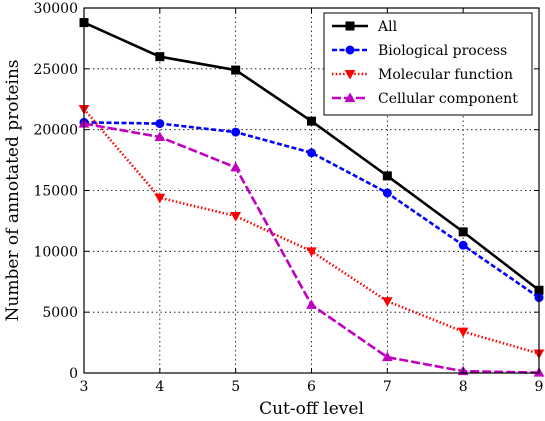 The height and width of the screenshot is (421, 545). What do you see at coordinates (448, 99) in the screenshot?
I see `legend-label: Cellular component` at bounding box center [448, 99].